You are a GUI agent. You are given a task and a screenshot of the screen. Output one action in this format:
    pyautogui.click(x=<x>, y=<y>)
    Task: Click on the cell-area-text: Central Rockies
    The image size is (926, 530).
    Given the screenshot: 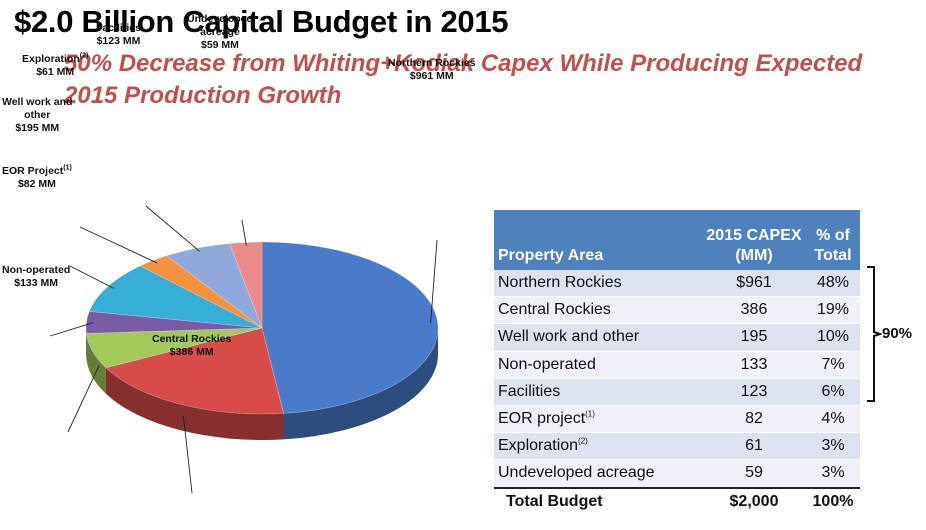 What is the action you would take?
    pyautogui.click(x=554, y=310)
    